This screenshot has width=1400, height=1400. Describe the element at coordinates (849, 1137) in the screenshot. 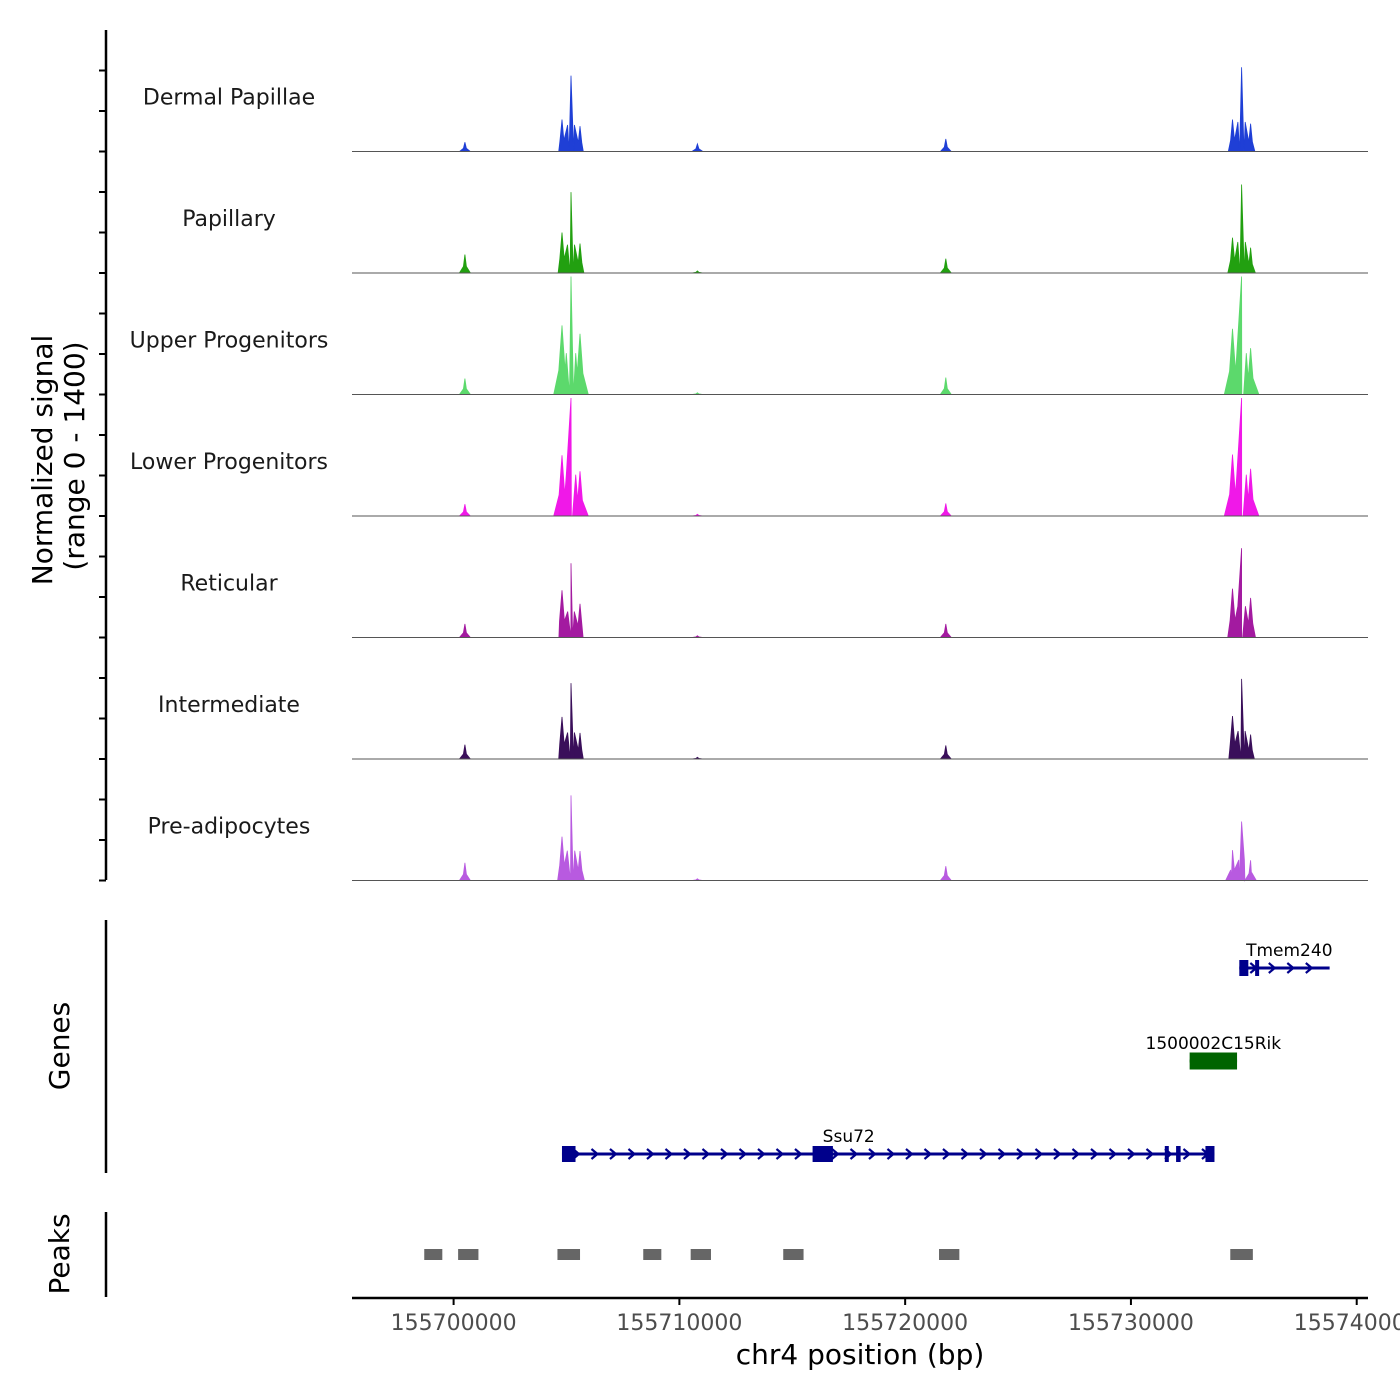

I see `gene-label: Ssu72` at that location.